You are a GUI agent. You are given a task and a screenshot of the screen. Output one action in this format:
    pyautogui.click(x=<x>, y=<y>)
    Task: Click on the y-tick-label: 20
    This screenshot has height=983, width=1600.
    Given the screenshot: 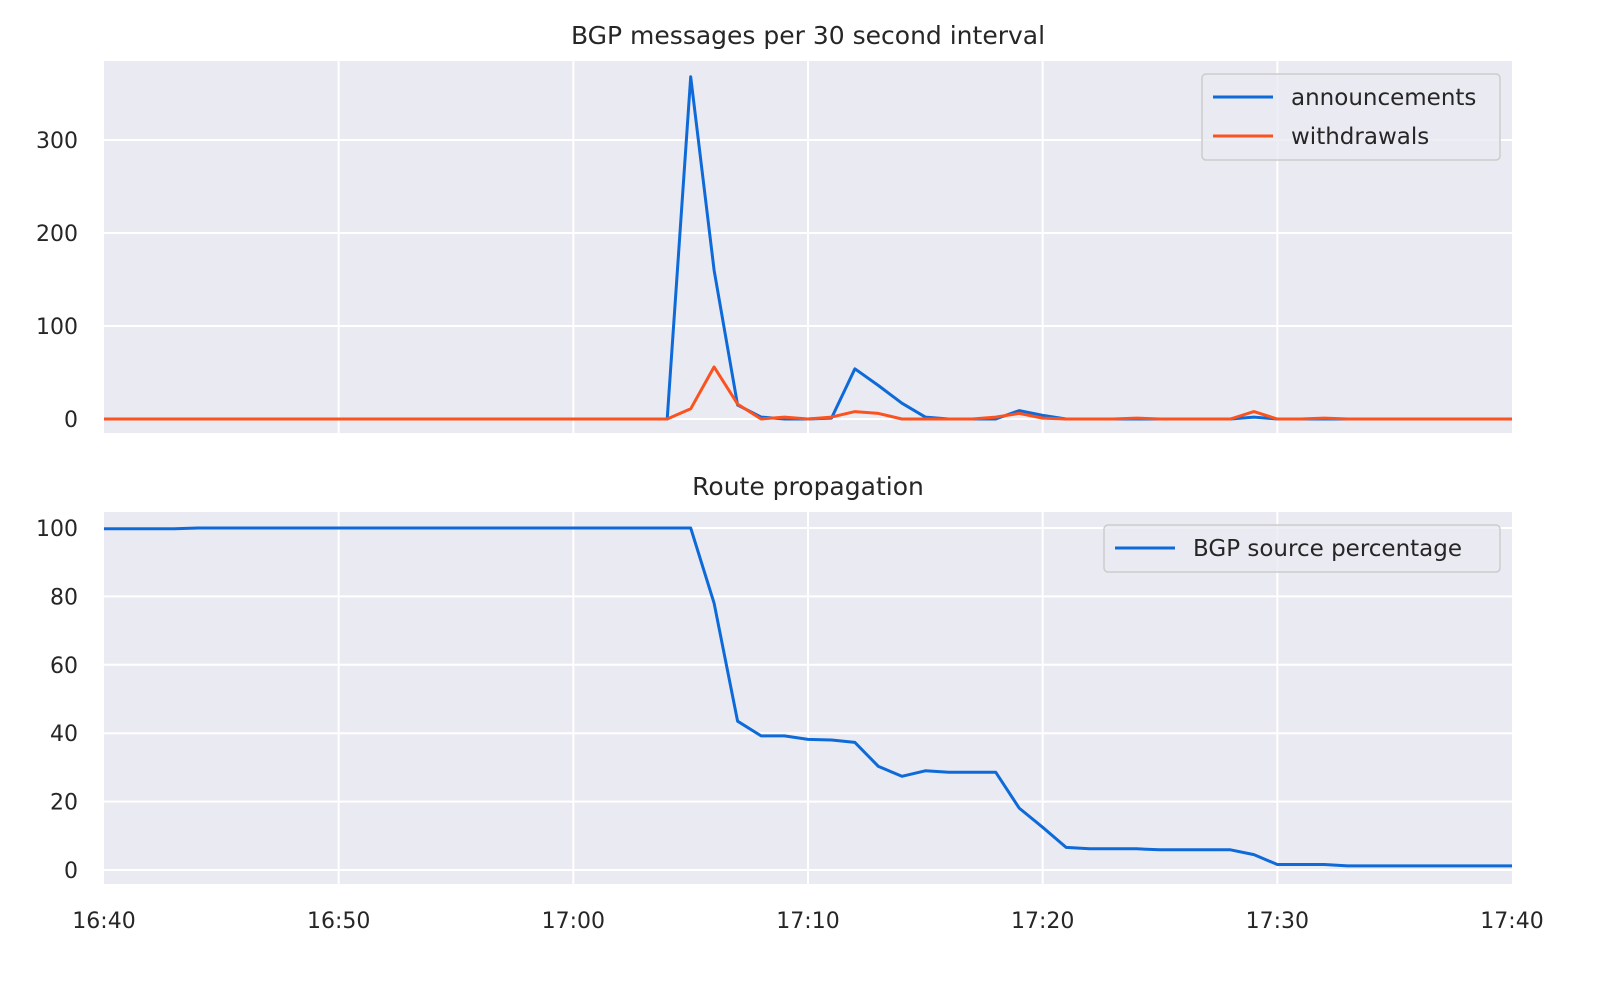 What is the action you would take?
    pyautogui.click(x=64, y=803)
    